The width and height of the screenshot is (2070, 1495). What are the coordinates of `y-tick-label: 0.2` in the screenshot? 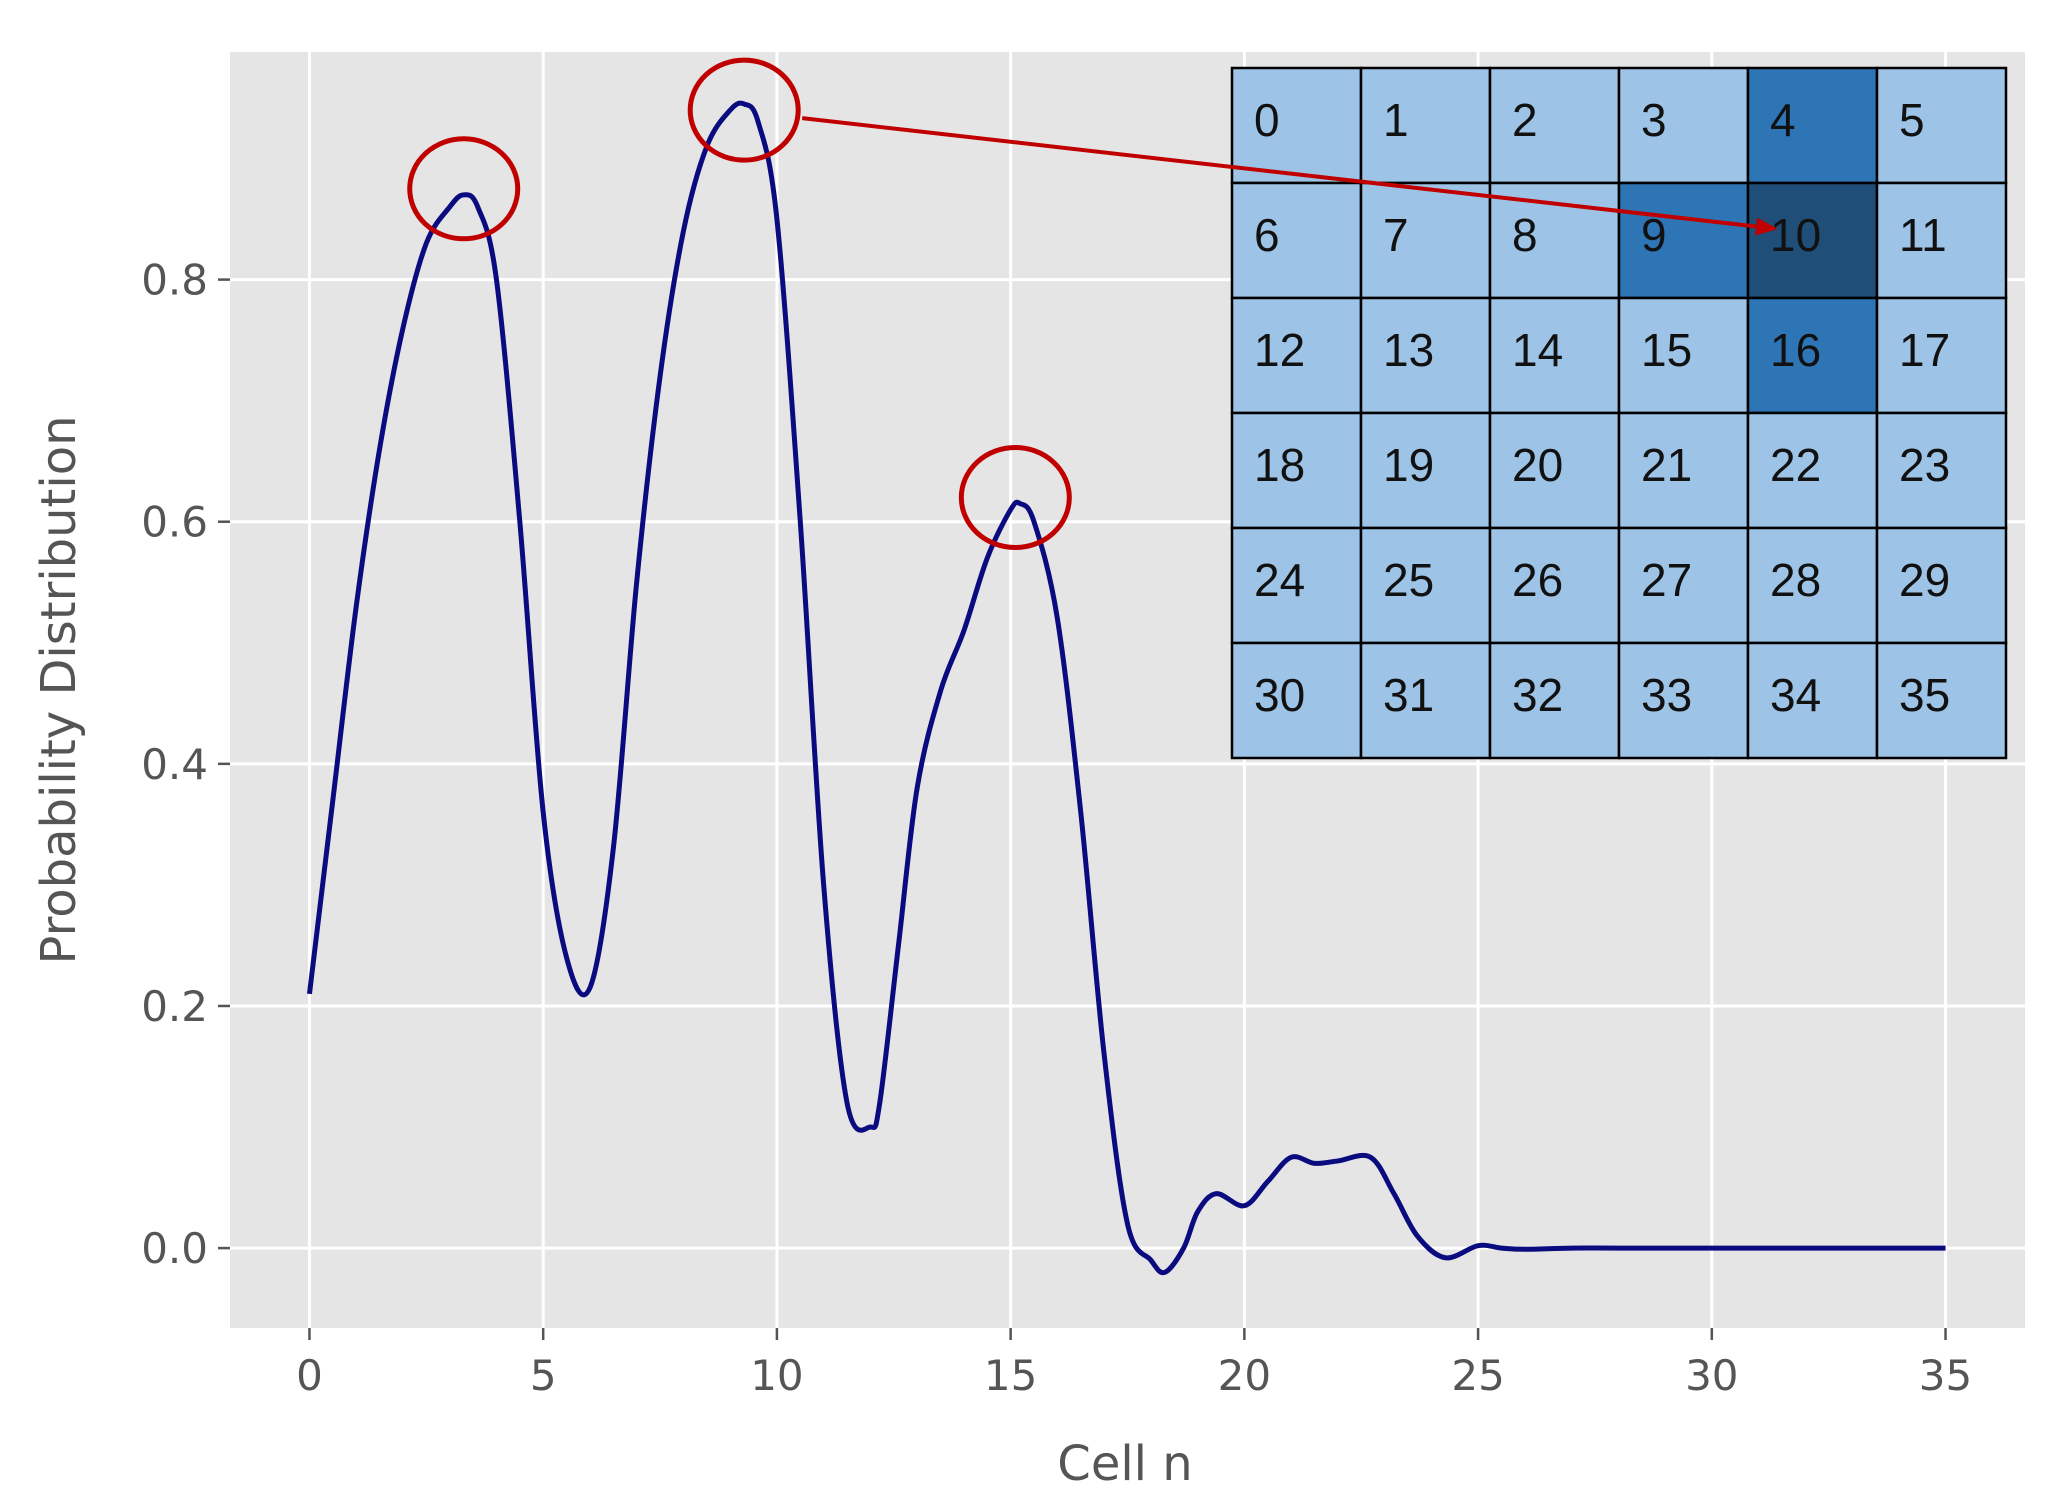 It's located at (174, 1006).